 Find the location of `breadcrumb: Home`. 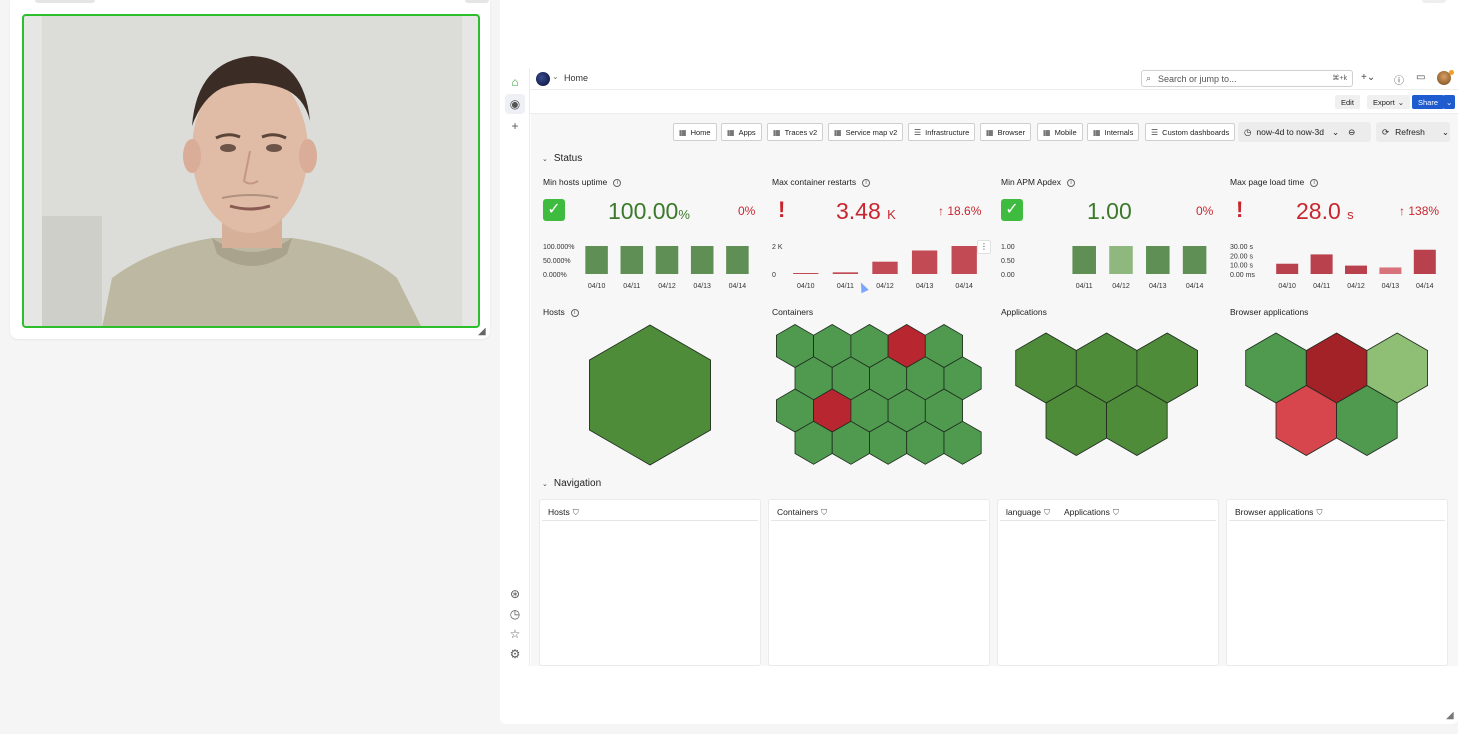

breadcrumb: Home is located at coordinates (576, 78).